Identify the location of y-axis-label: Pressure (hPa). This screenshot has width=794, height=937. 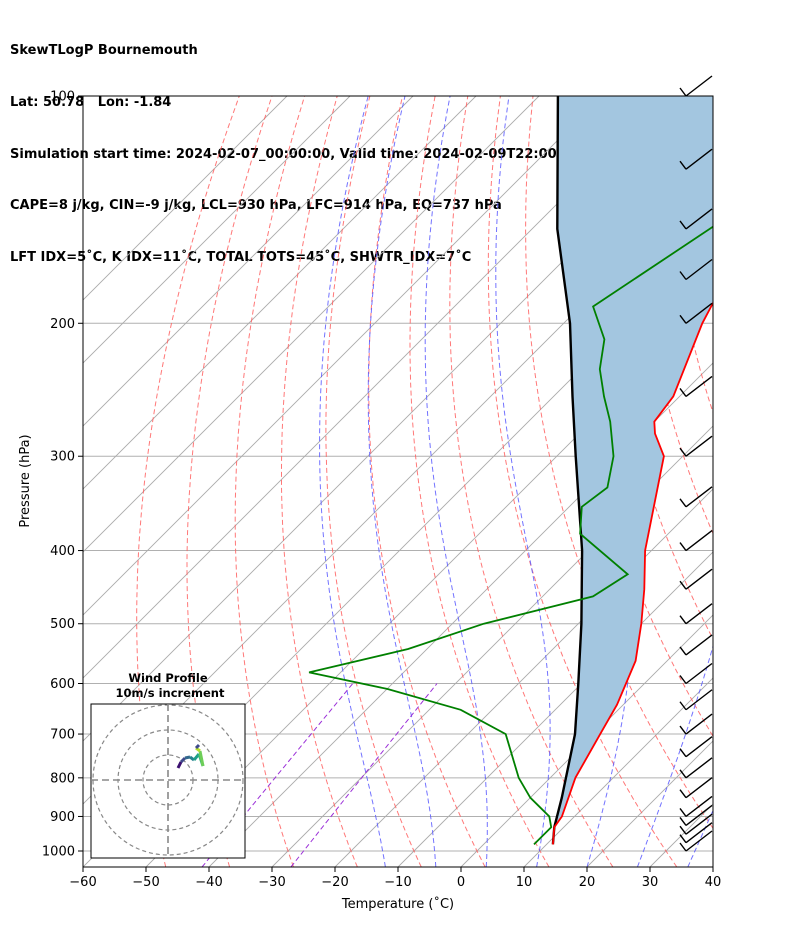
(25, 480).